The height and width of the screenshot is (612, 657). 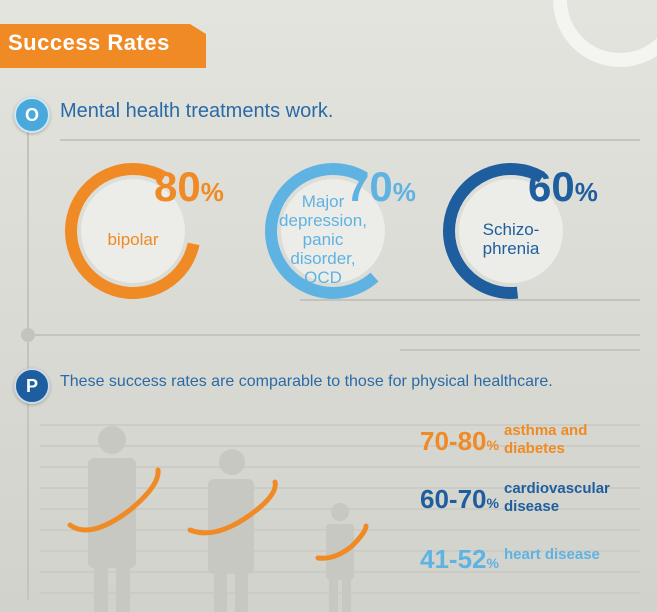 What do you see at coordinates (453, 441) in the screenshot?
I see `range-number: 70-80` at bounding box center [453, 441].